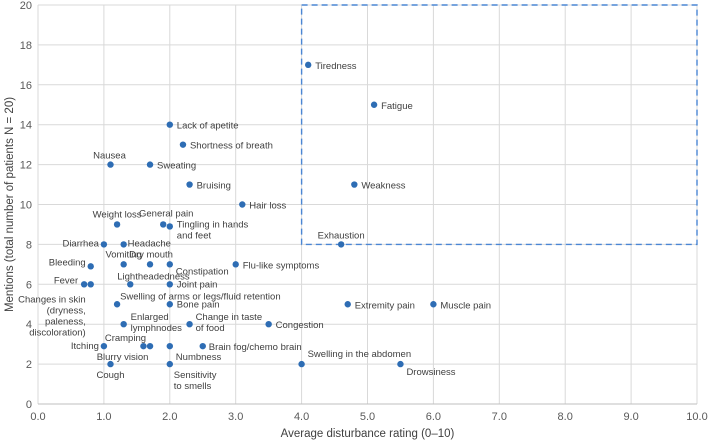 This screenshot has width=709, height=440. I want to click on point-label: Weight loss, so click(117, 214).